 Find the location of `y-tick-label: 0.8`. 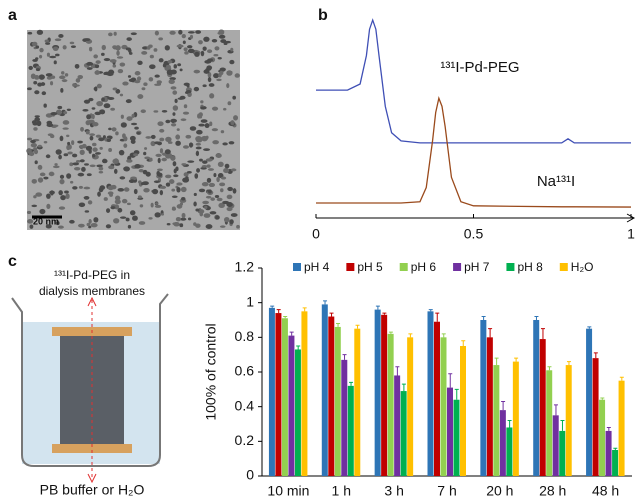

y-tick-label: 0.8 is located at coordinates (245, 336).